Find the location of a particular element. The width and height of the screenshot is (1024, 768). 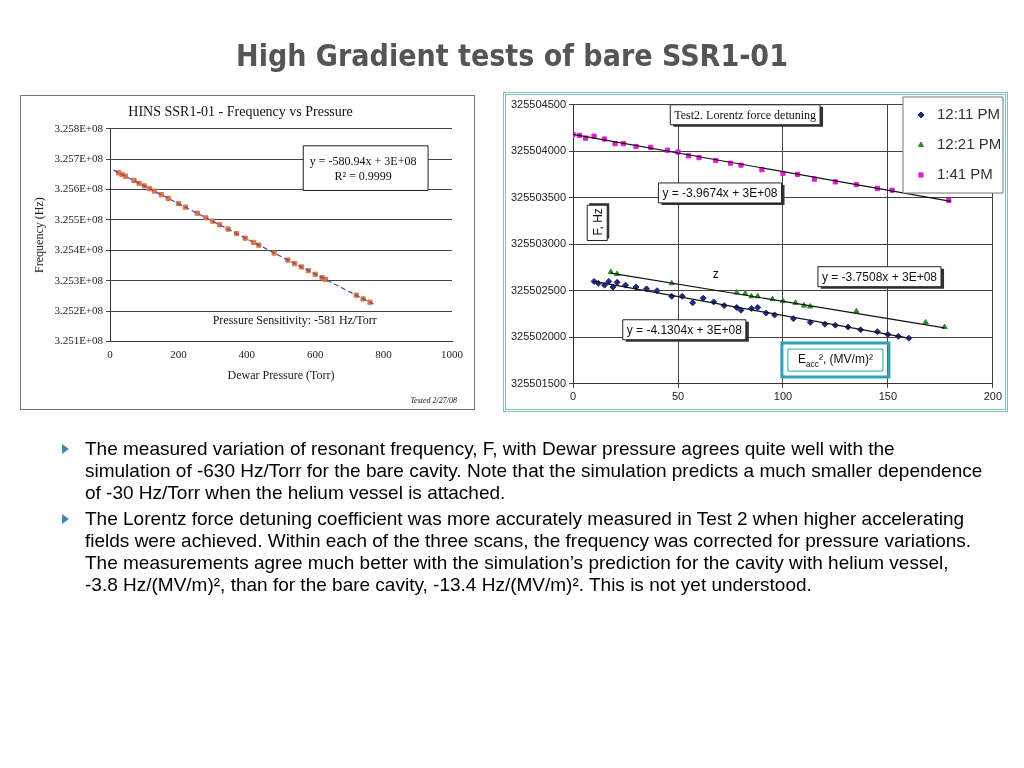

text: The measured variation of resonant frequency, F, with Dewar pressure agrees quite well with the simulation of -630 Hz/Torr for the bare cavity. Note that the simulation predicts a much smaller dependence of -30 Hz/Torr when the helium vessel is attached. is located at coordinates (534, 470).